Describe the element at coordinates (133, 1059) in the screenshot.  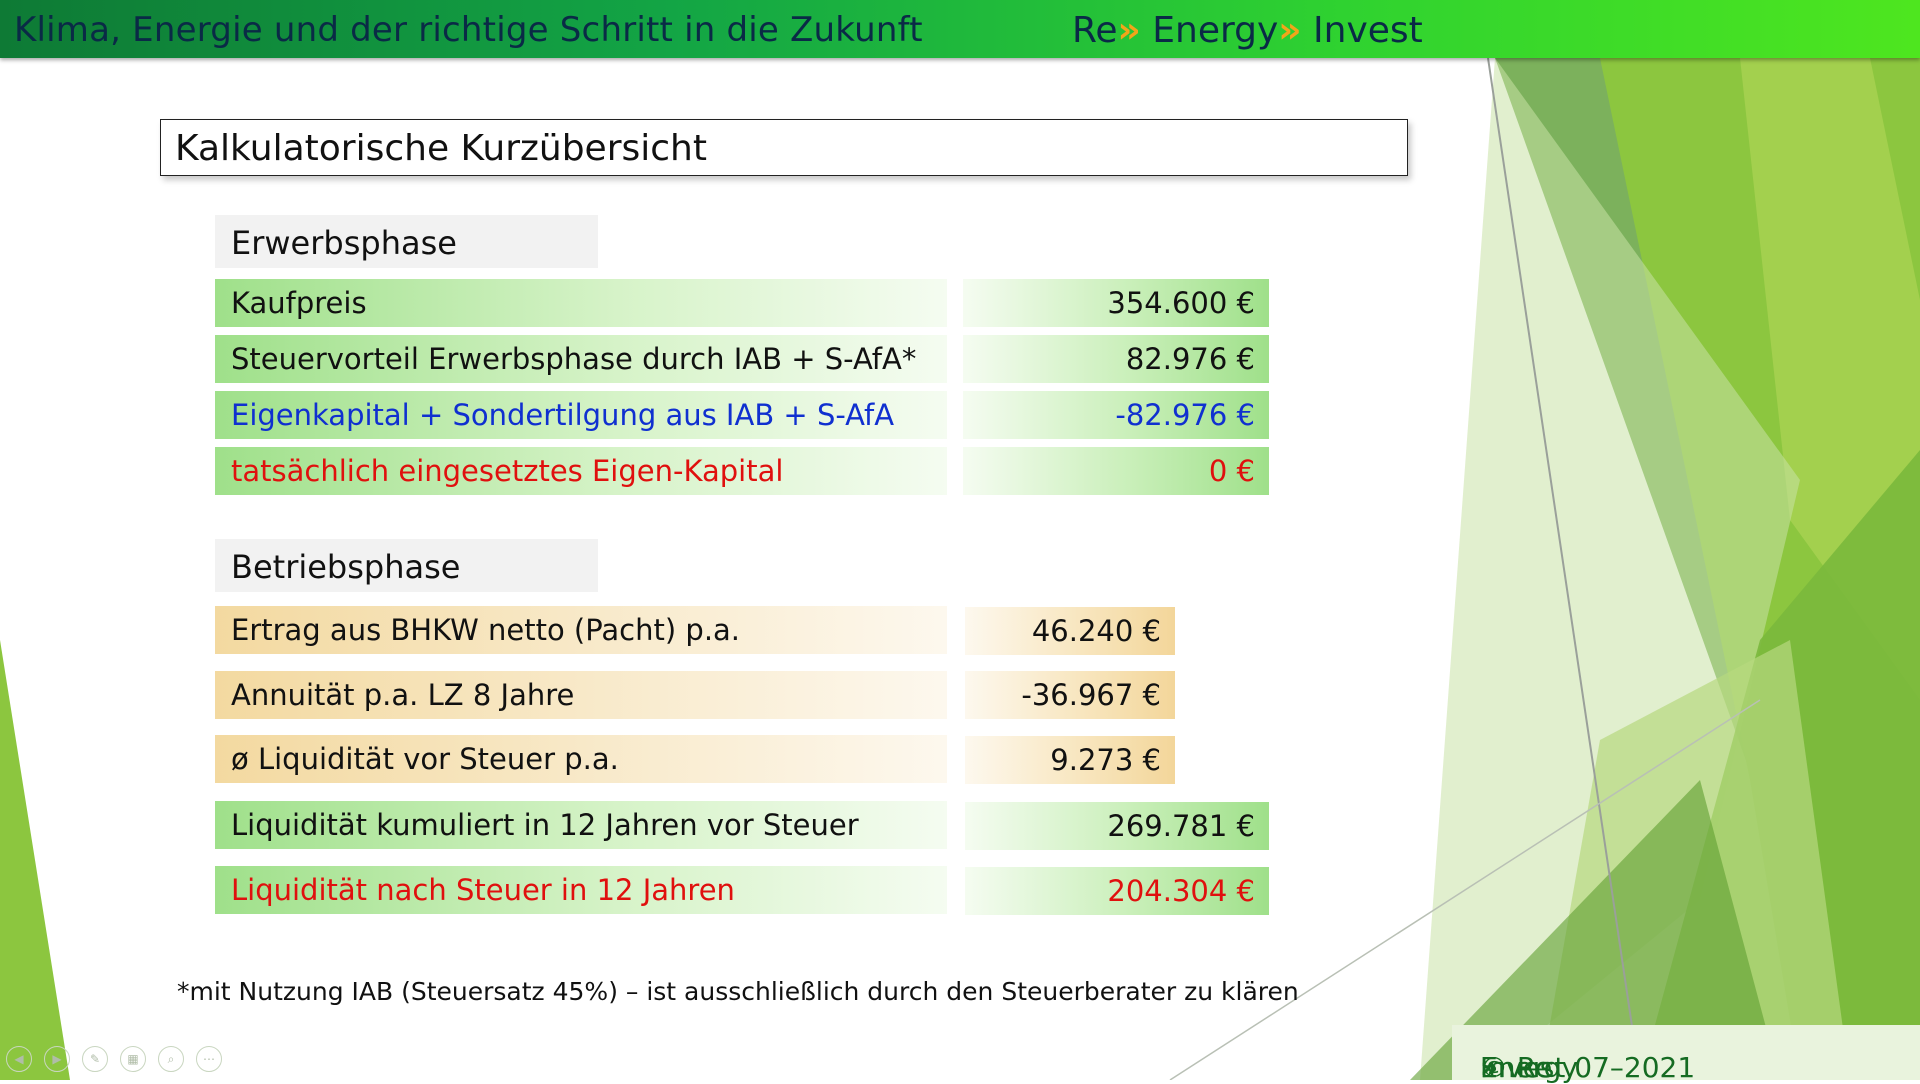
I see `slides-overview-icon: ▦` at that location.